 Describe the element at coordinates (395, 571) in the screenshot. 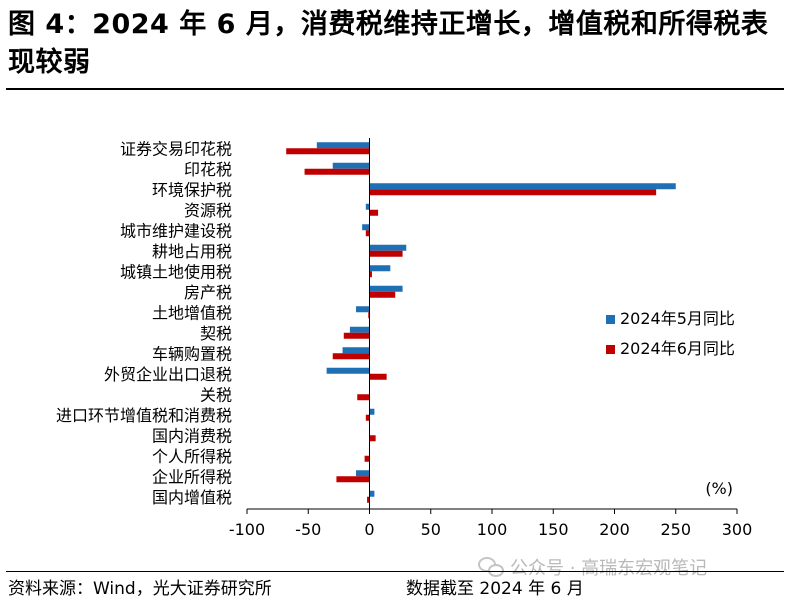

I see `footer-rule` at that location.